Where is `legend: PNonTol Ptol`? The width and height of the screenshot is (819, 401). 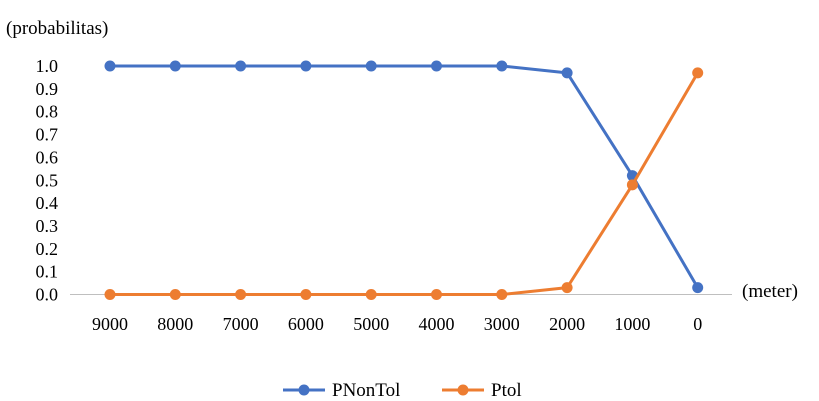 legend: PNonTol Ptol is located at coordinates (402, 390).